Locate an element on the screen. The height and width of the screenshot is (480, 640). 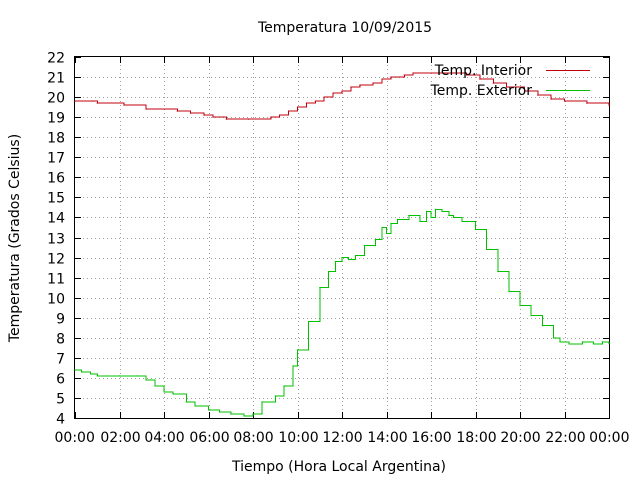
x-tick-label: 00:00 is located at coordinates (75, 438).